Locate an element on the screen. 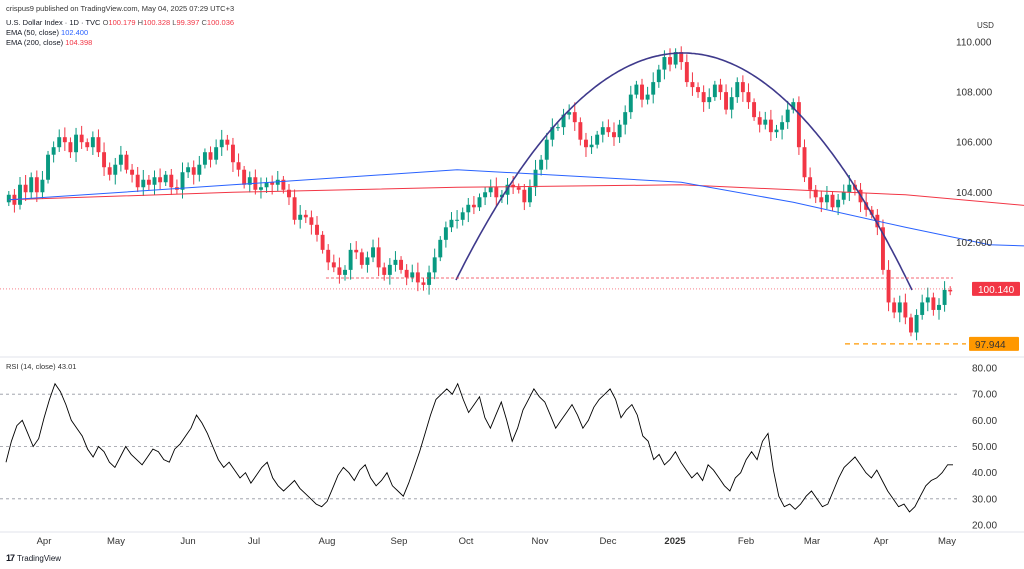 The image size is (1024, 569). currency-label: USD is located at coordinates (985, 25).